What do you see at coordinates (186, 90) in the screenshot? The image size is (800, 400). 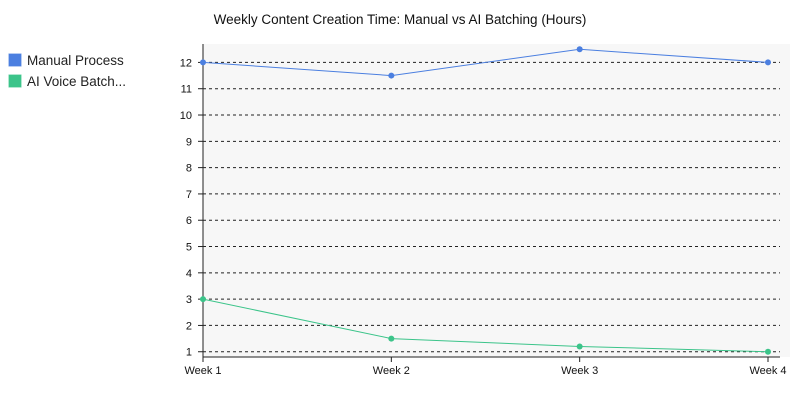 I see `y-tick-label: 11` at bounding box center [186, 90].